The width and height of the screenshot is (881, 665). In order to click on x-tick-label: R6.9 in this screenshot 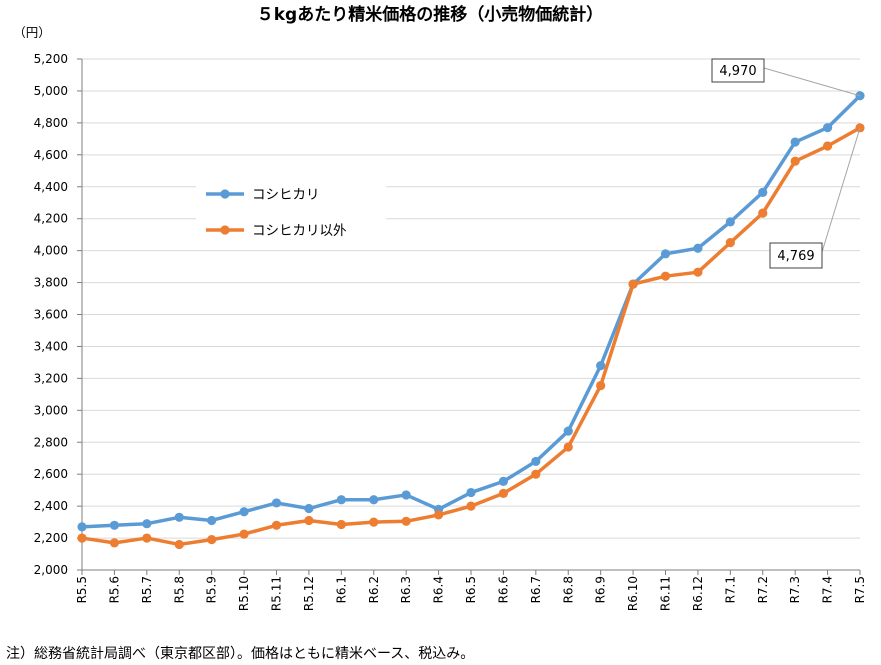, I will do `click(601, 589)`.